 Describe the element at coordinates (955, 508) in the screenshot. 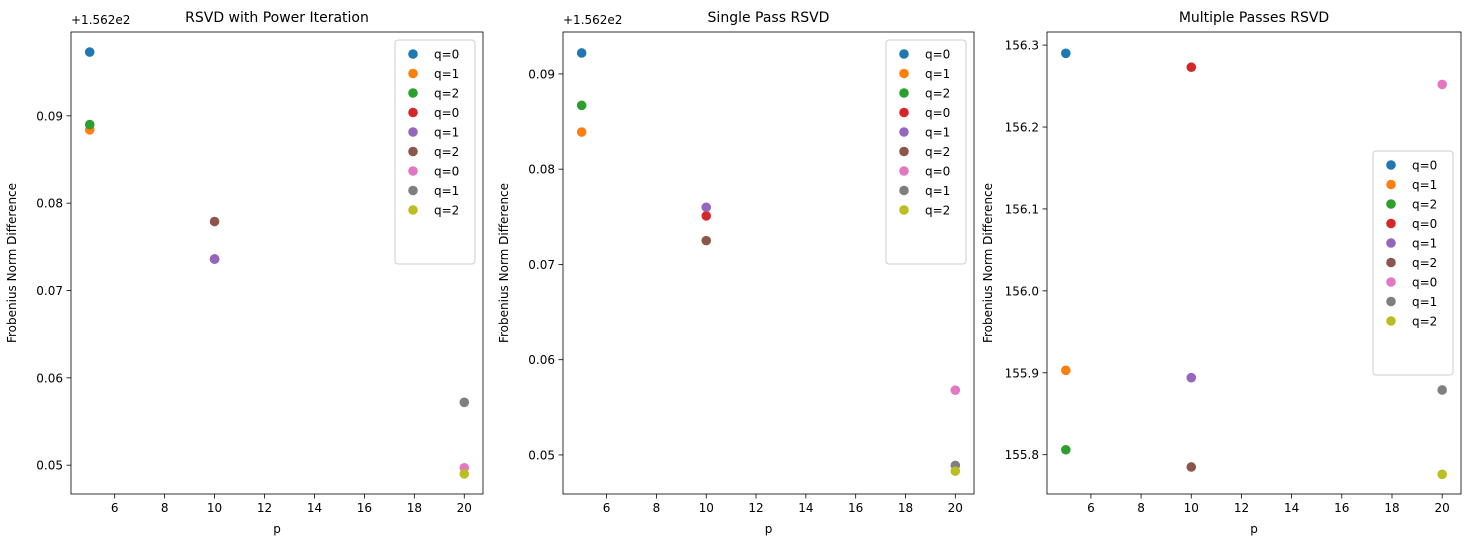

I see `x-tick-label: 20` at that location.